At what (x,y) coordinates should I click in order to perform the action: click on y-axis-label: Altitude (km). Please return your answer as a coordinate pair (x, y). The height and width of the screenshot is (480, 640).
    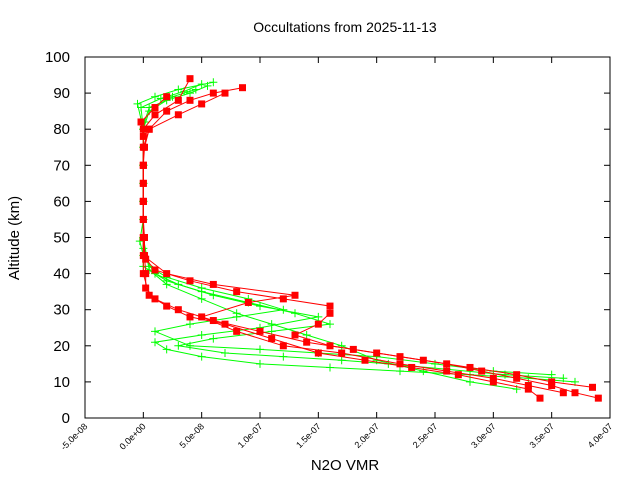
    Looking at the image, I should click on (14, 238).